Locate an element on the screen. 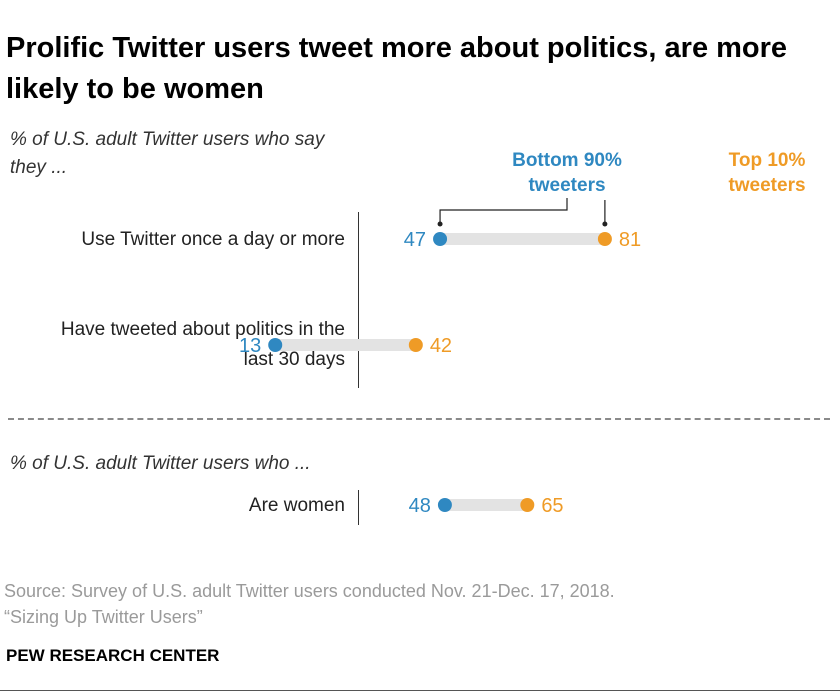 Image resolution: width=840 pixels, height=700 pixels. pew-logo-text: PEW RESEARCH CENTER is located at coordinates (113, 655).